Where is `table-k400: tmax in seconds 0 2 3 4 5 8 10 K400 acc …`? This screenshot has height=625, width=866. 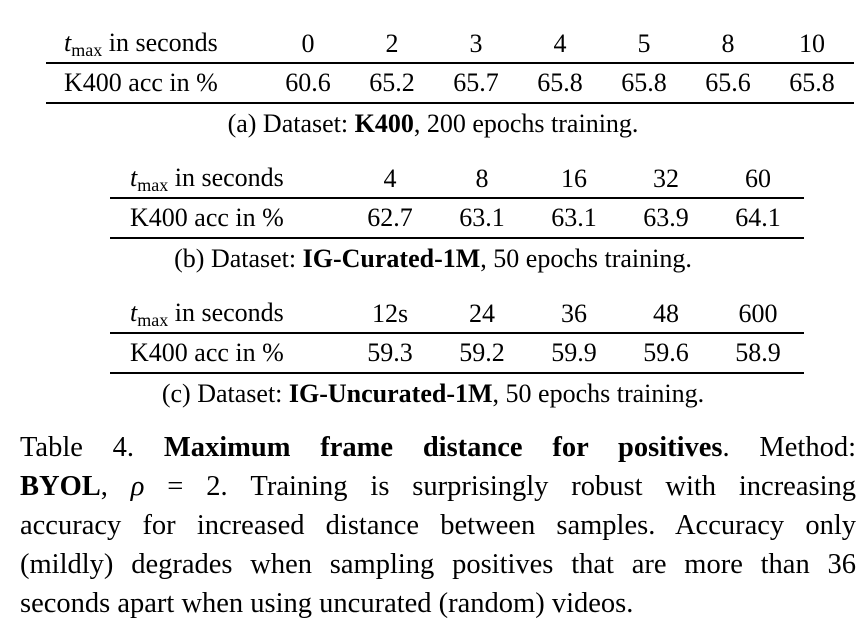 table-k400: tmax in seconds 0 2 3 4 5 8 10 K400 acc … is located at coordinates (450, 65).